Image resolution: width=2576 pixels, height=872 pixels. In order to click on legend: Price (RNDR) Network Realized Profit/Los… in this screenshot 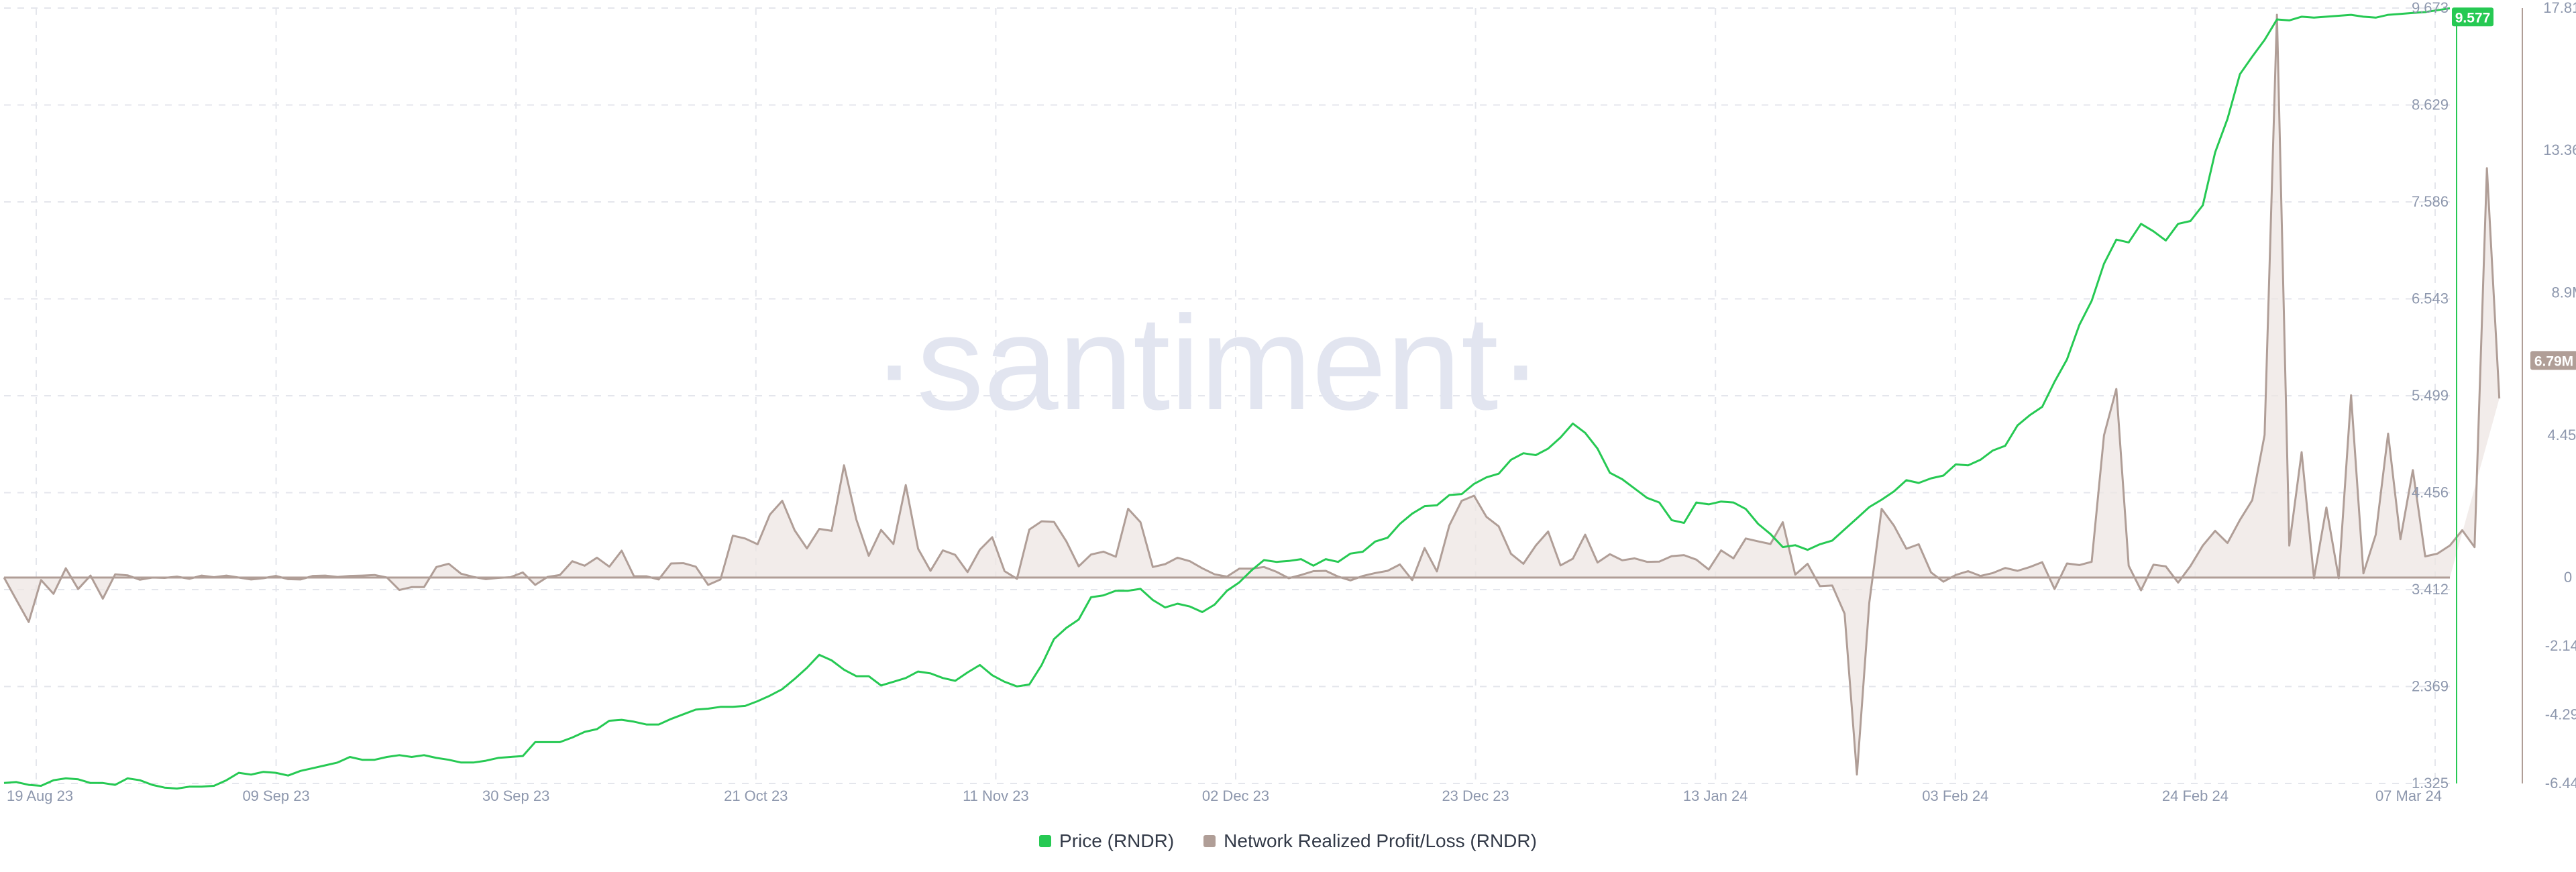, I will do `click(1288, 841)`.